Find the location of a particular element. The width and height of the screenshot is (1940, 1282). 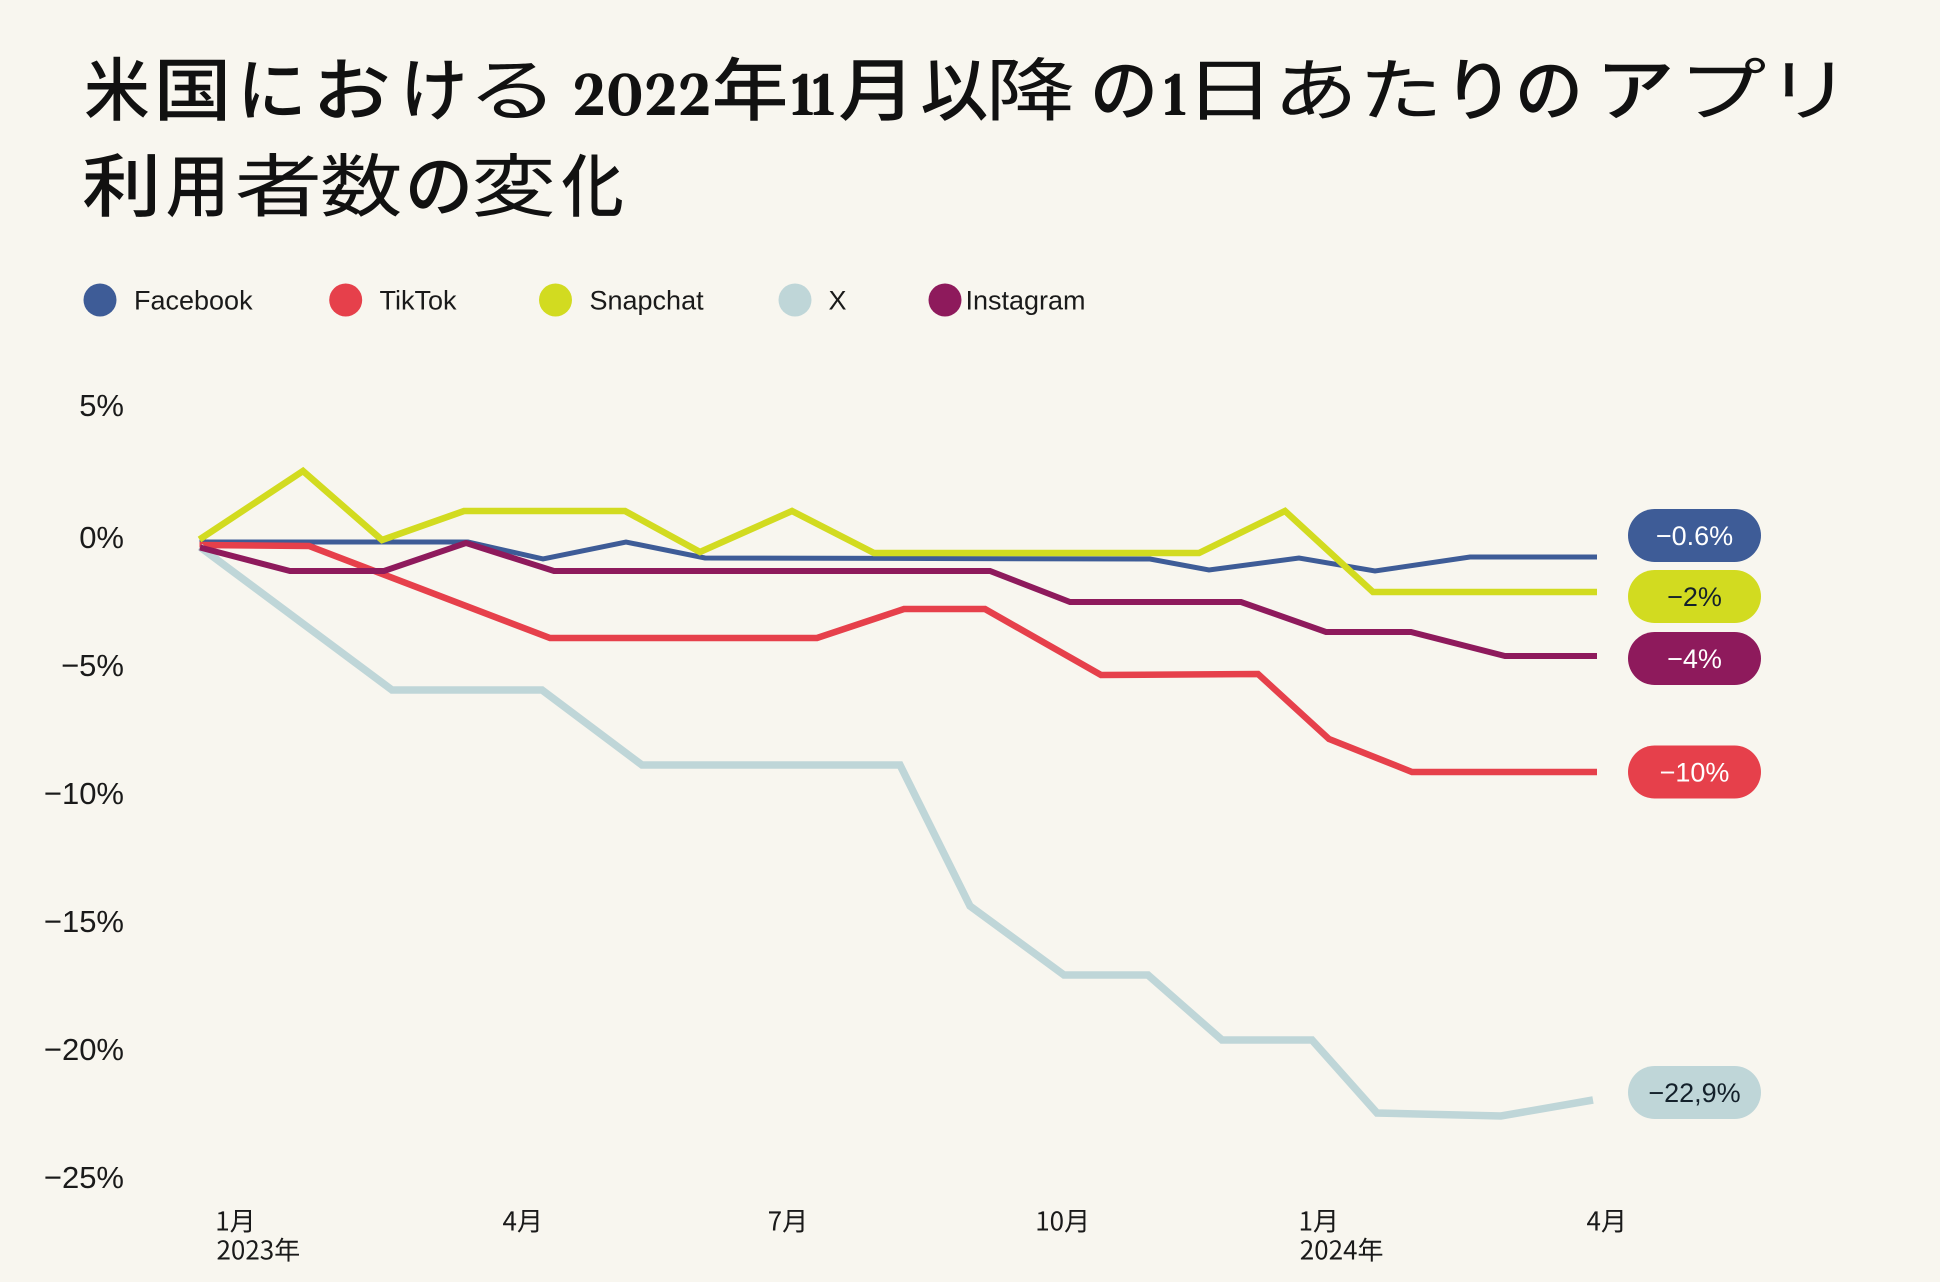

svg-text: Facebook is located at coordinates (193, 301).